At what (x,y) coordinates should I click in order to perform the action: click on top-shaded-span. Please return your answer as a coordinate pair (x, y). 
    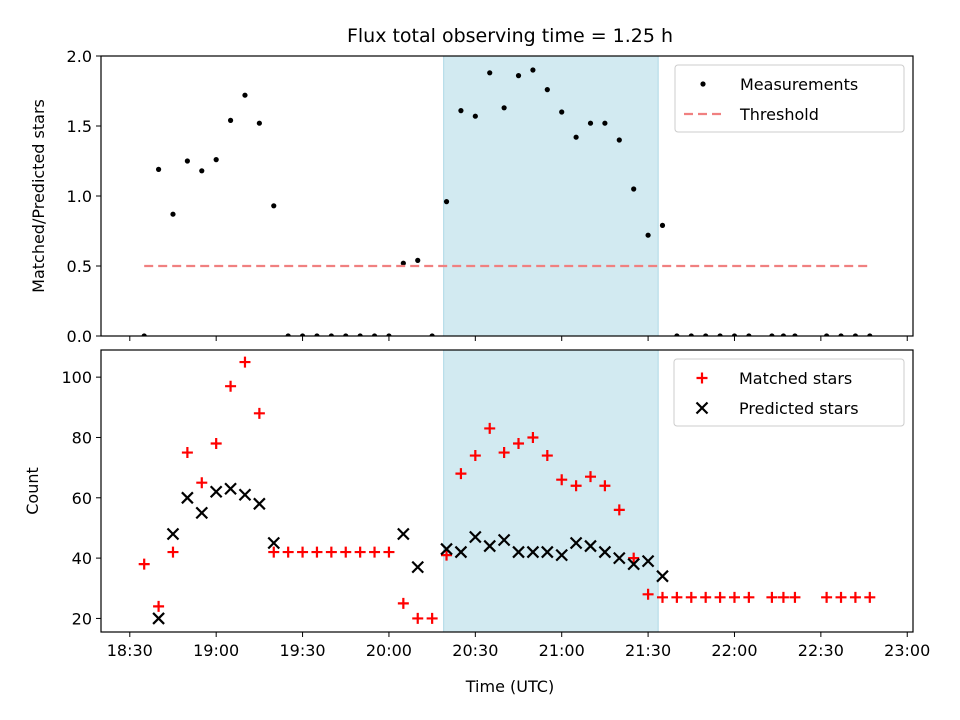
    Looking at the image, I should click on (551, 196).